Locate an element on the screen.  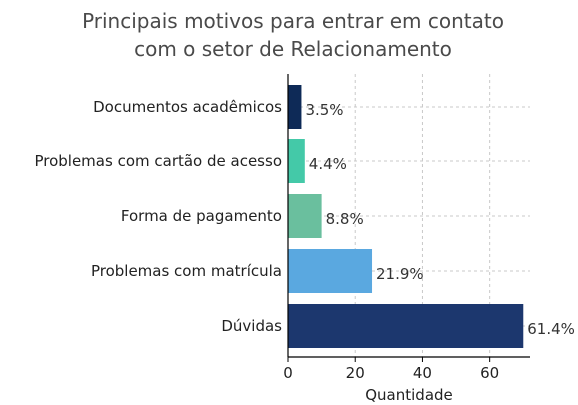
tick-label: 40 is located at coordinates (422, 373).